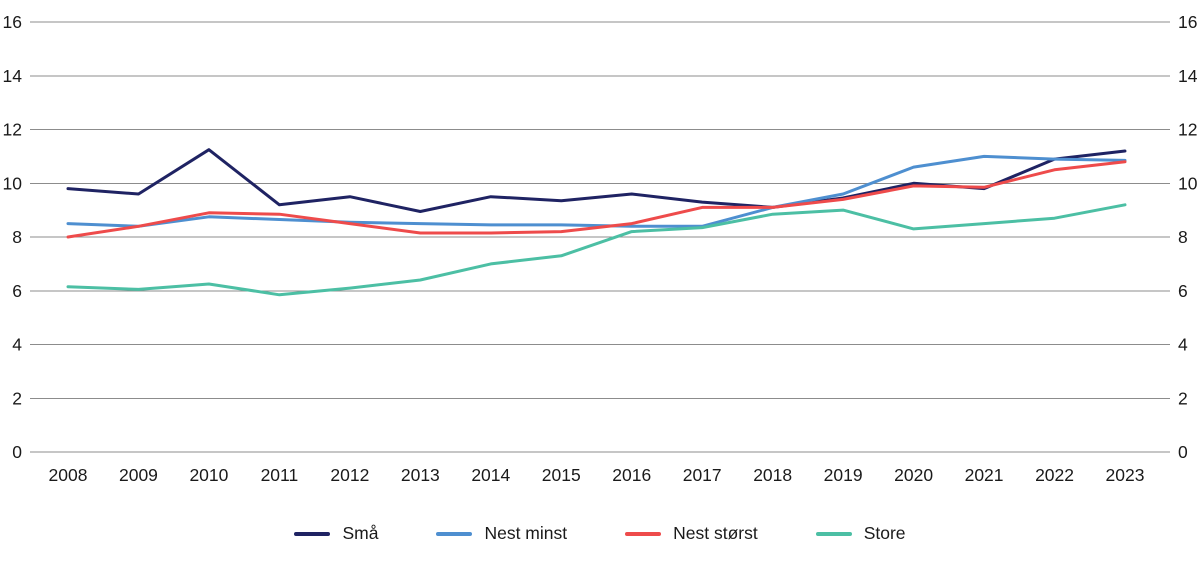 The image size is (1200, 562). Describe the element at coordinates (1188, 76) in the screenshot. I see `y-tick-label-right: 14` at that location.